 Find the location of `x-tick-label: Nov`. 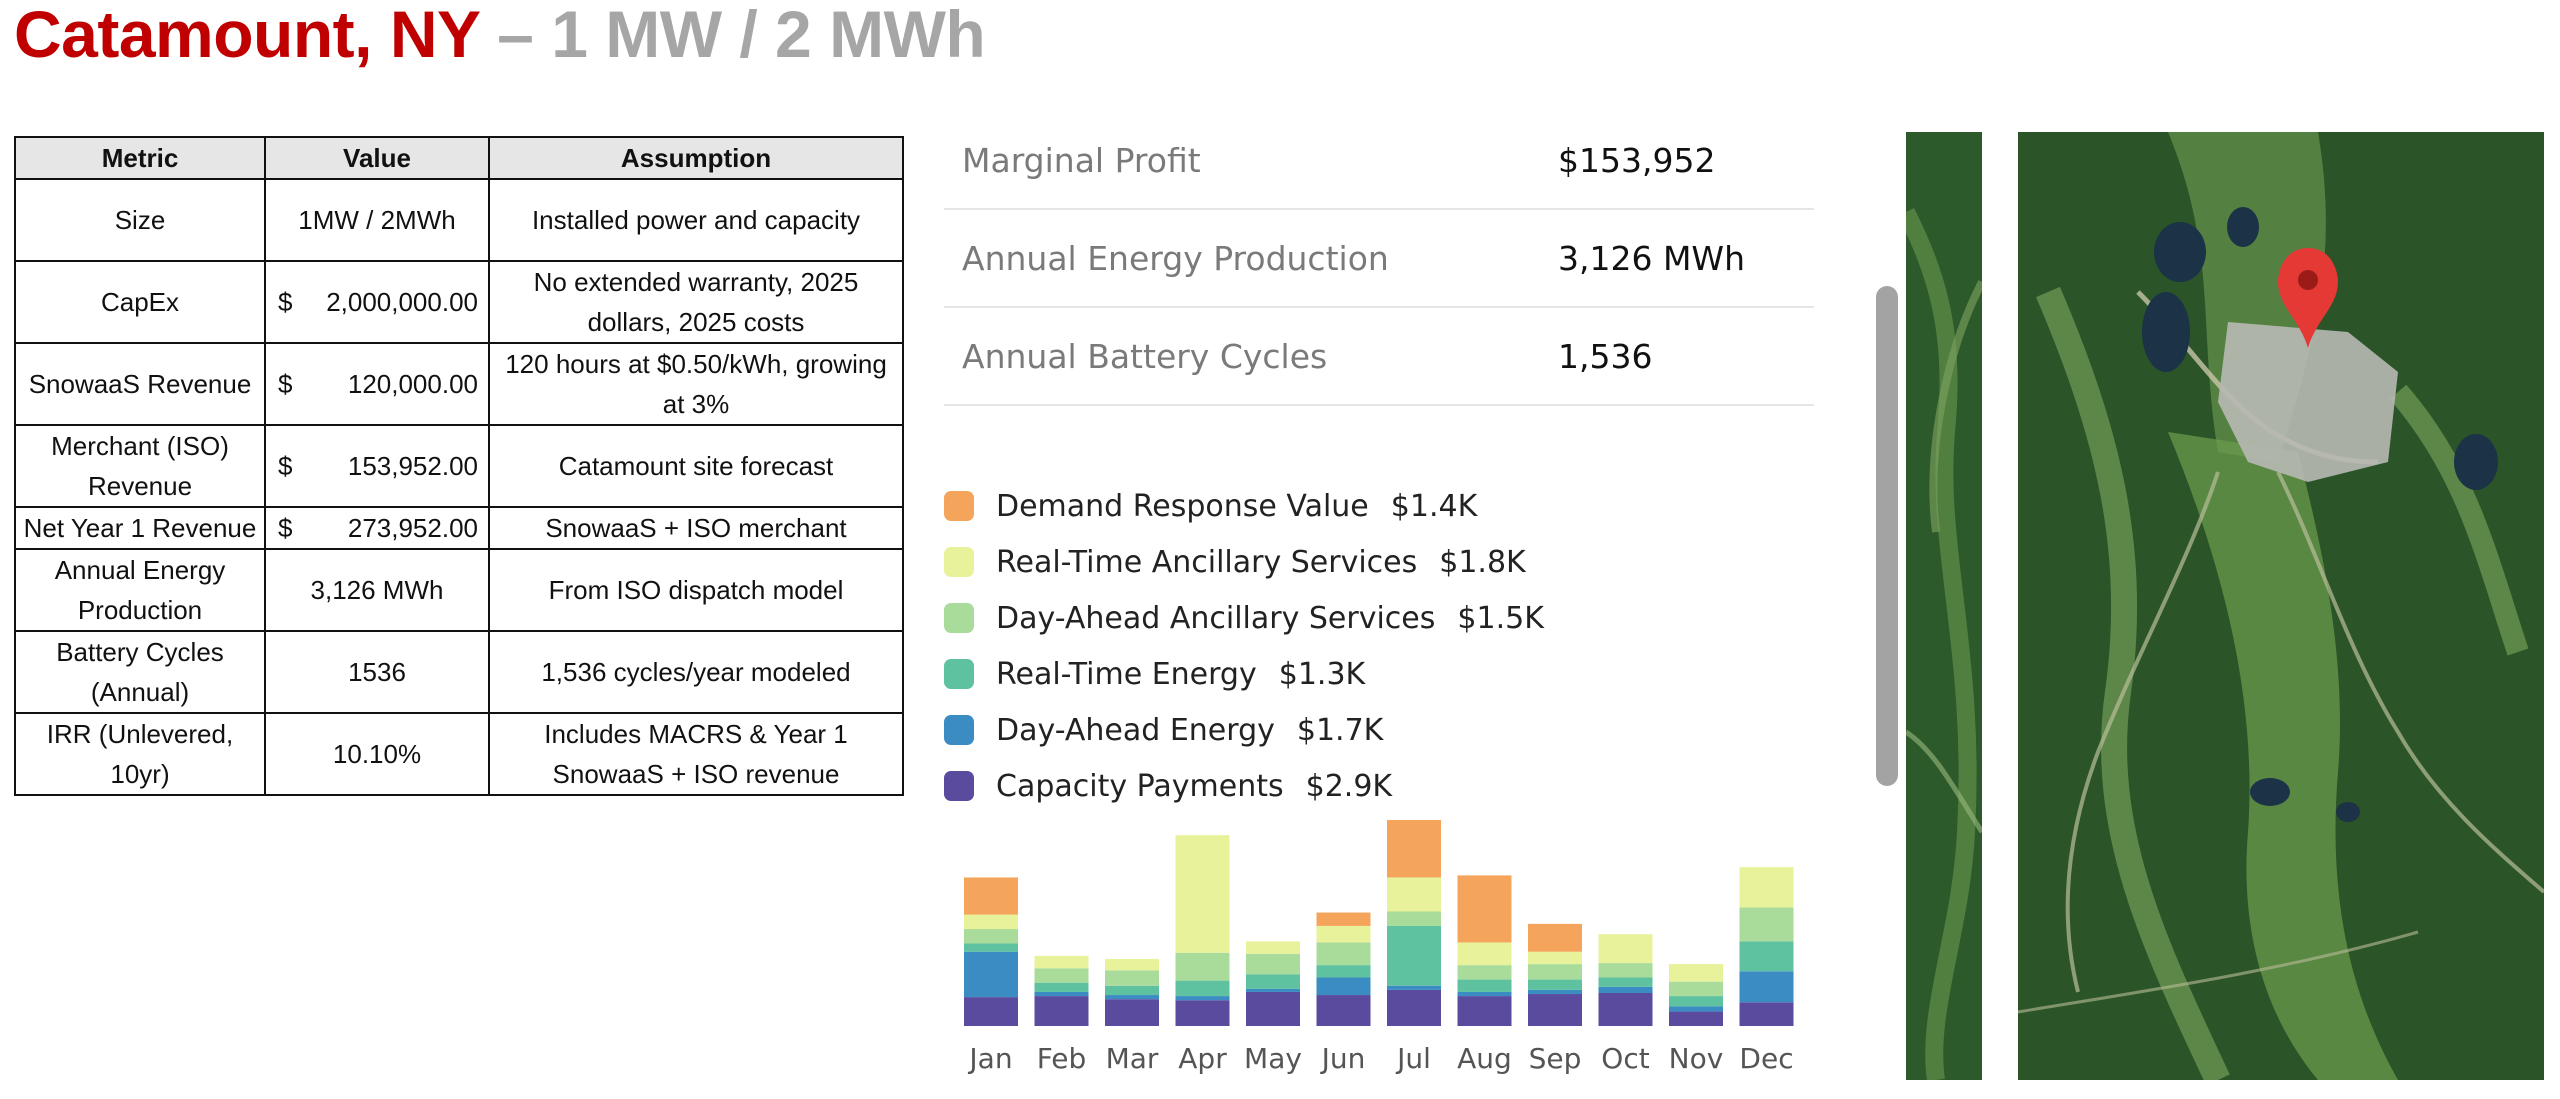

x-tick-label: Nov is located at coordinates (1696, 1058).